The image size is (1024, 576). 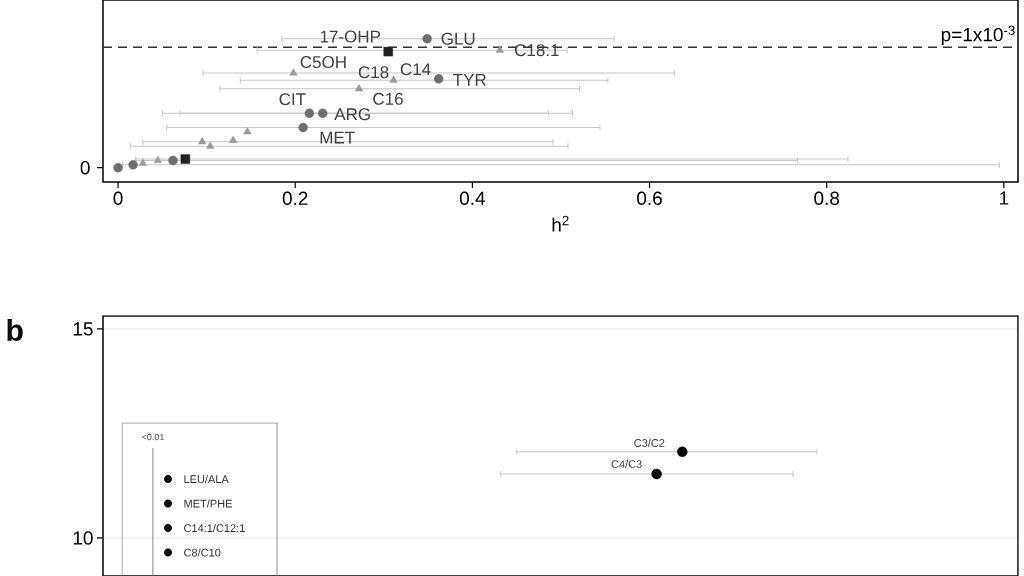 I want to click on annotation: C5OH, so click(x=323, y=62).